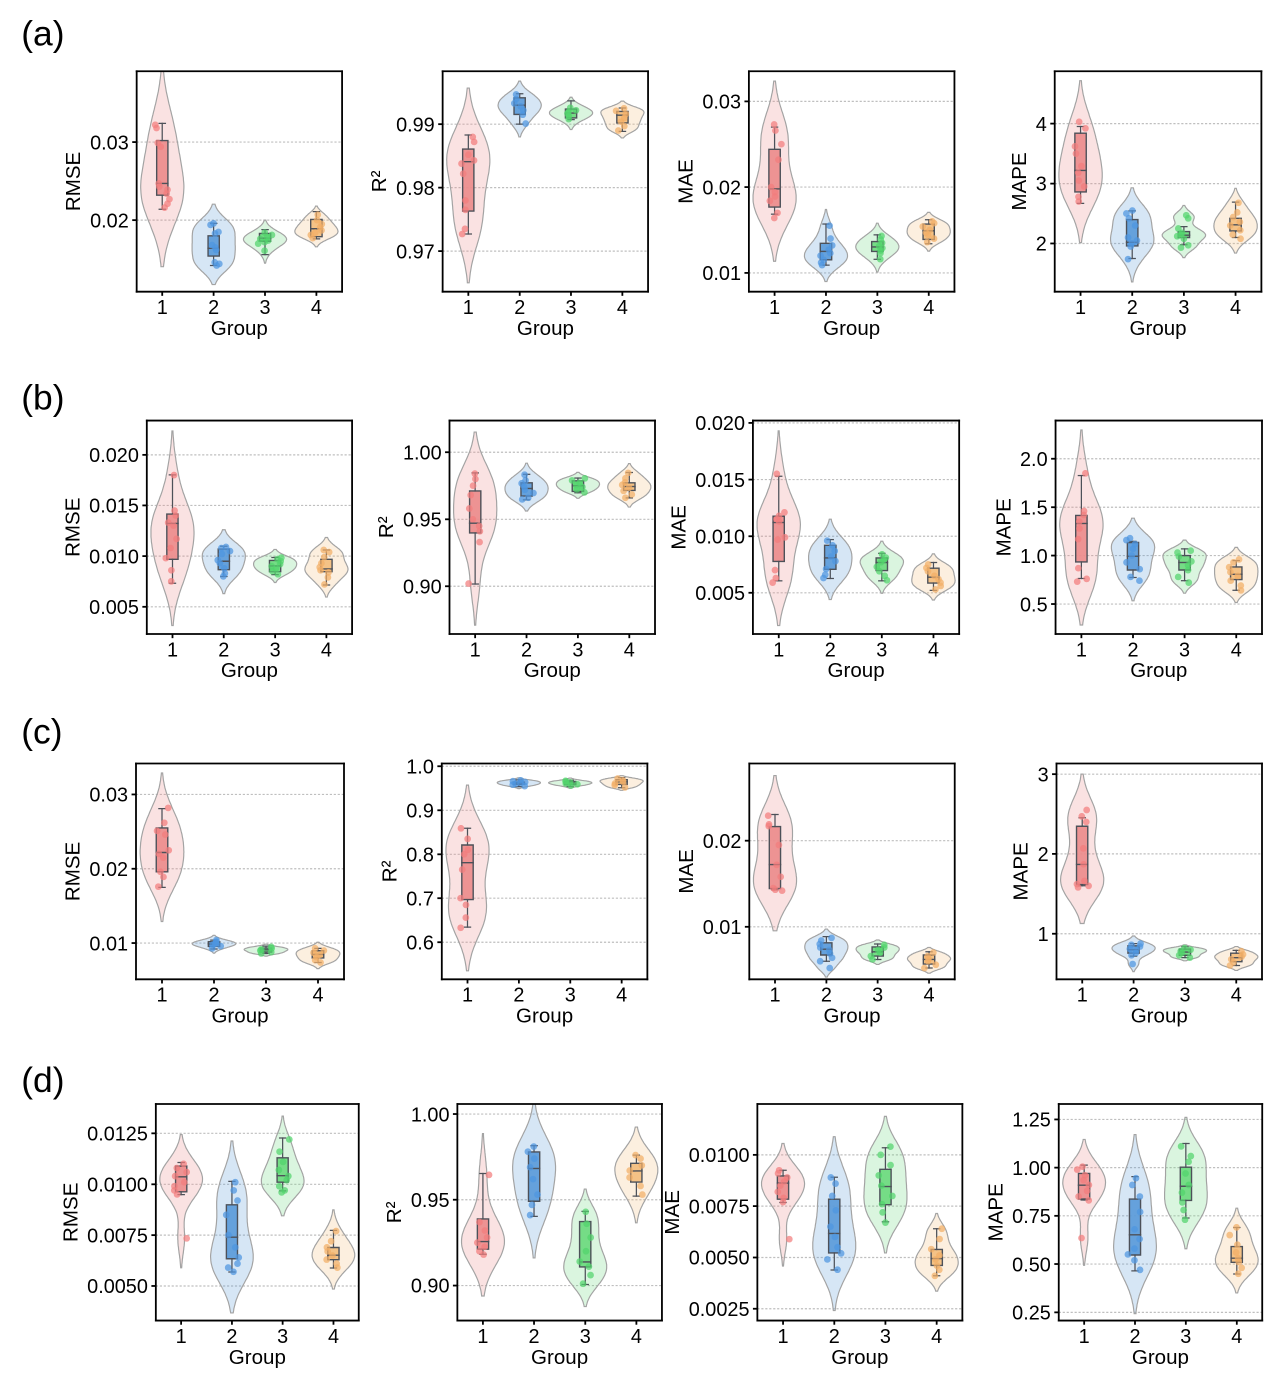 The height and width of the screenshot is (1378, 1269). Describe the element at coordinates (42, 1080) in the screenshot. I see `svg-text: (d)` at that location.